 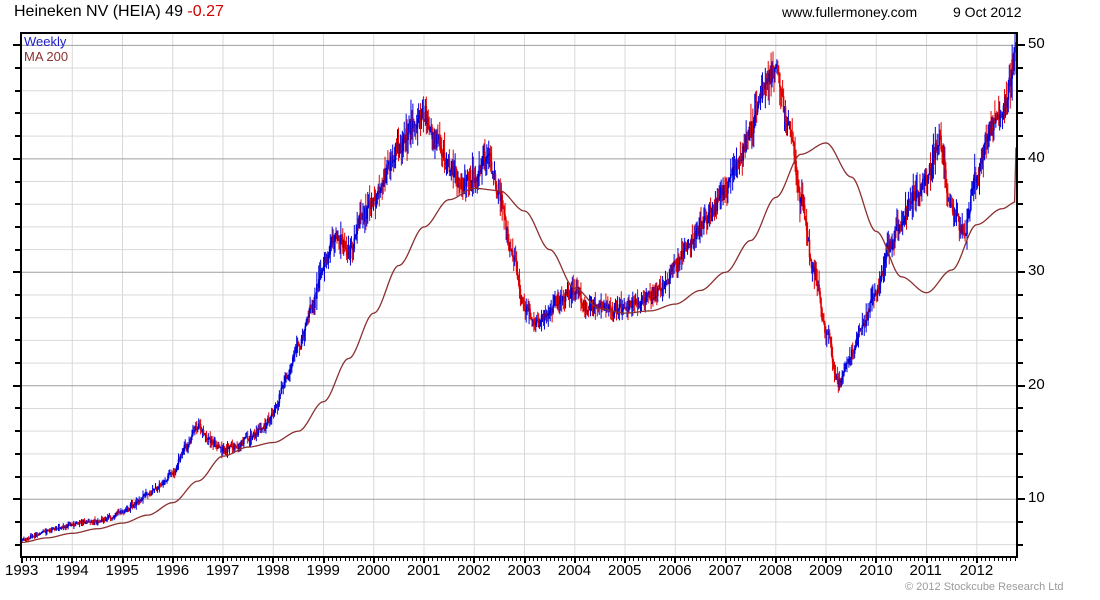 I want to click on x-axis-tick-label: 1996, so click(x=172, y=570).